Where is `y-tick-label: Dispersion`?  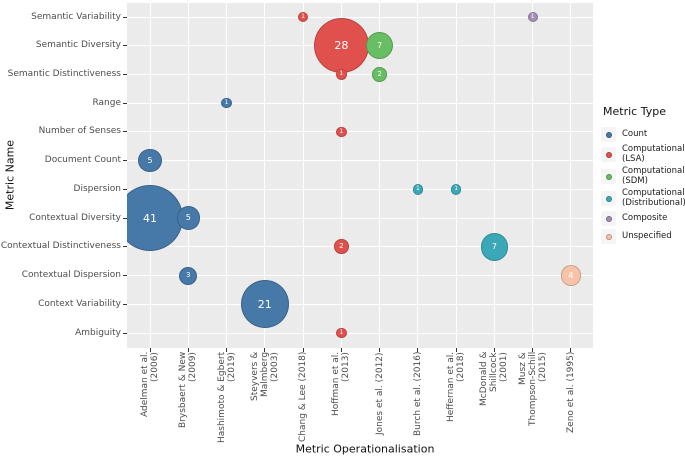 y-tick-label: Dispersion is located at coordinates (97, 188).